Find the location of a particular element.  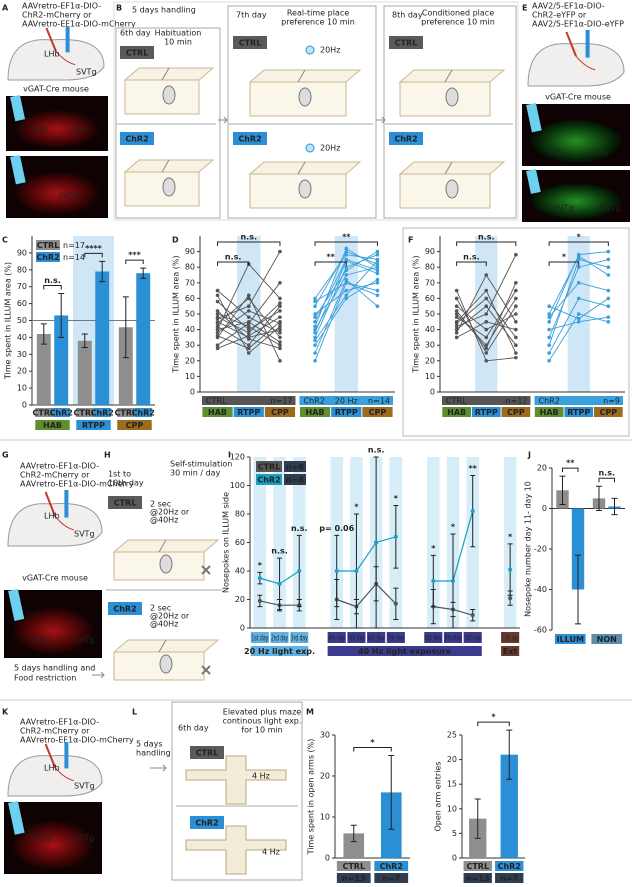

significance-label: * is located at coordinates (493, 717).